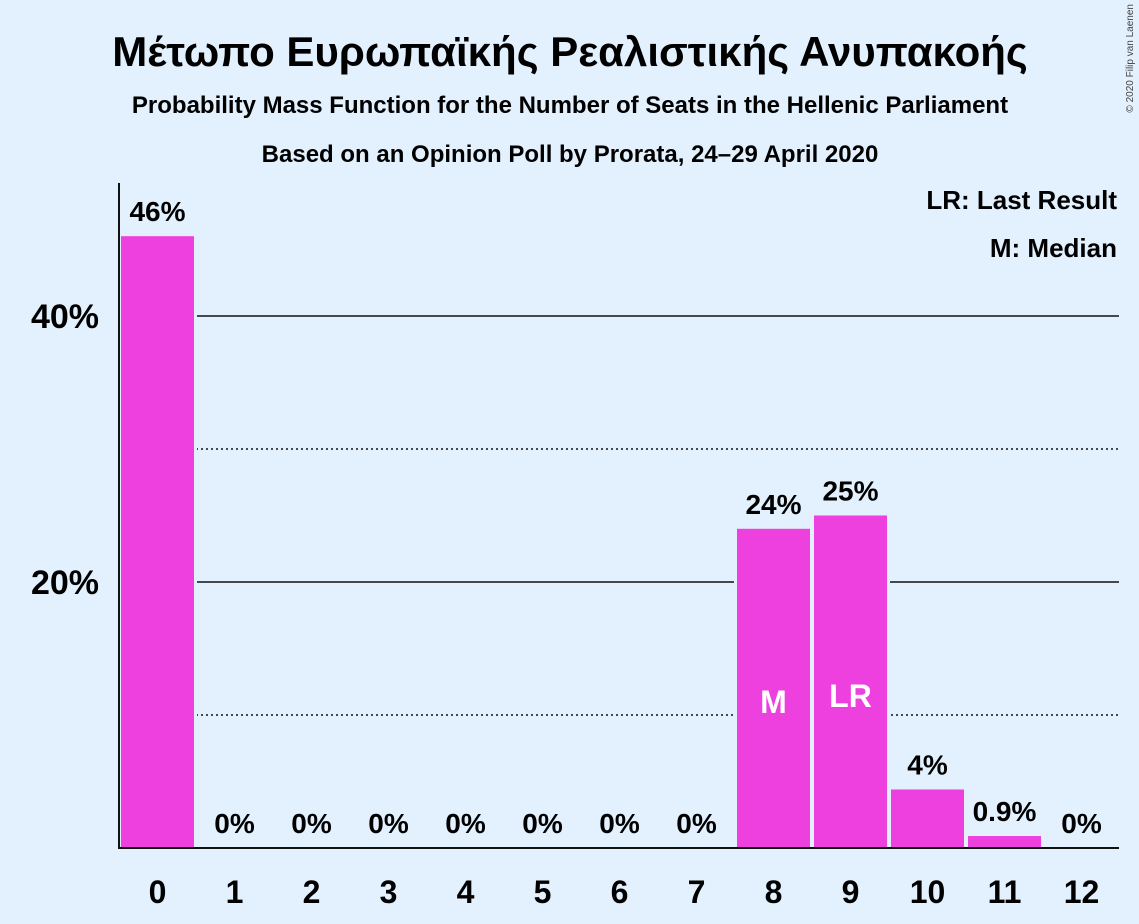 This screenshot has height=924, width=1139. What do you see at coordinates (466, 892) in the screenshot?
I see `x-tick-label-4: 4` at bounding box center [466, 892].